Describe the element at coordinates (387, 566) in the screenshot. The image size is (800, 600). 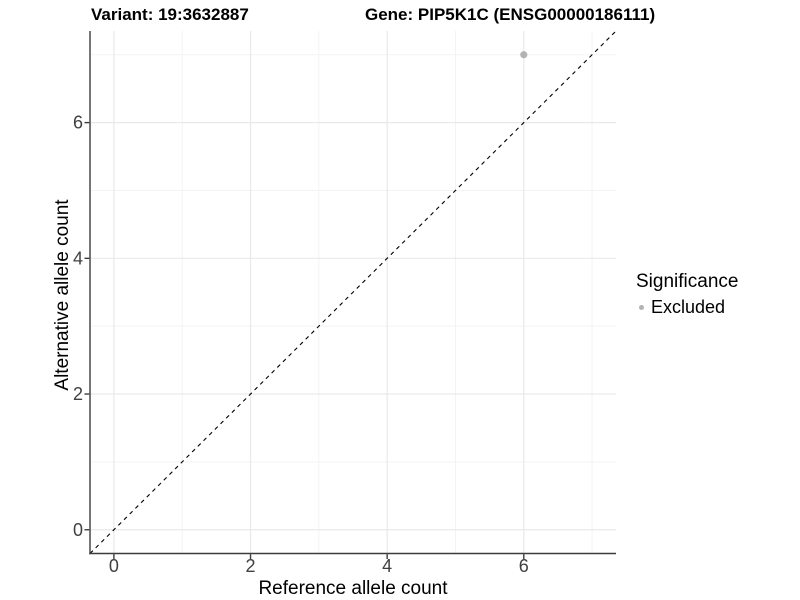
I see `x-tick-label: 4` at that location.